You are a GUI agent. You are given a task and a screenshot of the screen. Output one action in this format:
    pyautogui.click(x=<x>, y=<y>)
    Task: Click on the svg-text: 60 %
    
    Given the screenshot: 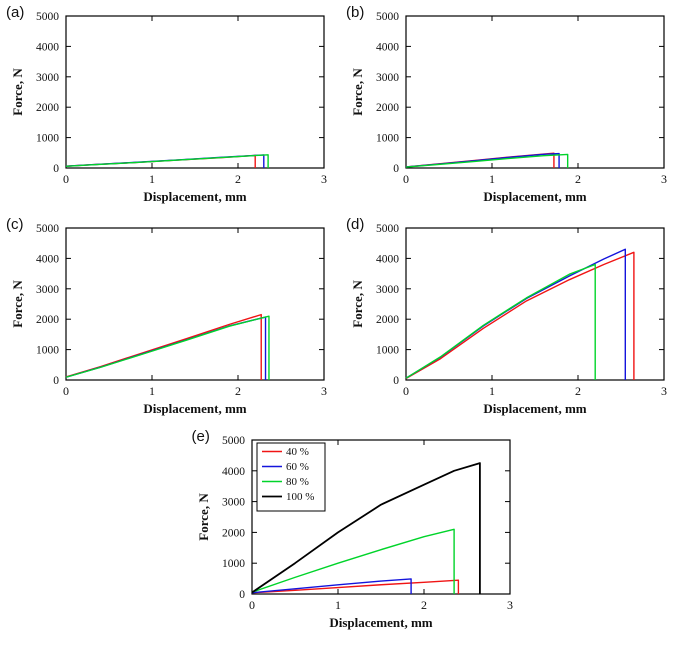 What is the action you would take?
    pyautogui.click(x=297, y=467)
    